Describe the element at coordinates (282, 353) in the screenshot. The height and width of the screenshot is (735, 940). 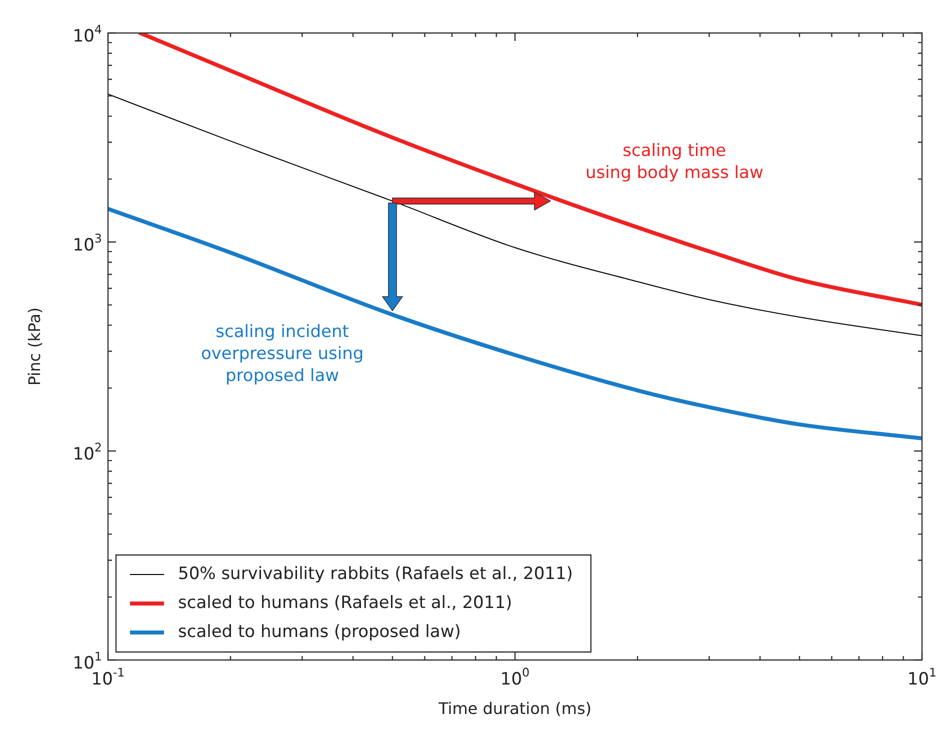
I see `annotation: scaling incident overpressure using proposed law` at that location.